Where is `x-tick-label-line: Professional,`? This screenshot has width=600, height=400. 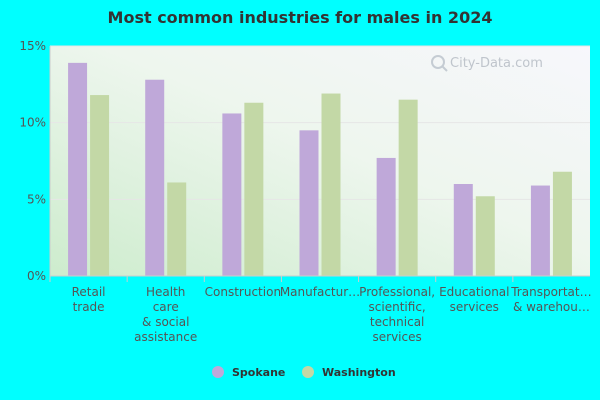
x-tick-label-line: Professional, is located at coordinates (397, 292).